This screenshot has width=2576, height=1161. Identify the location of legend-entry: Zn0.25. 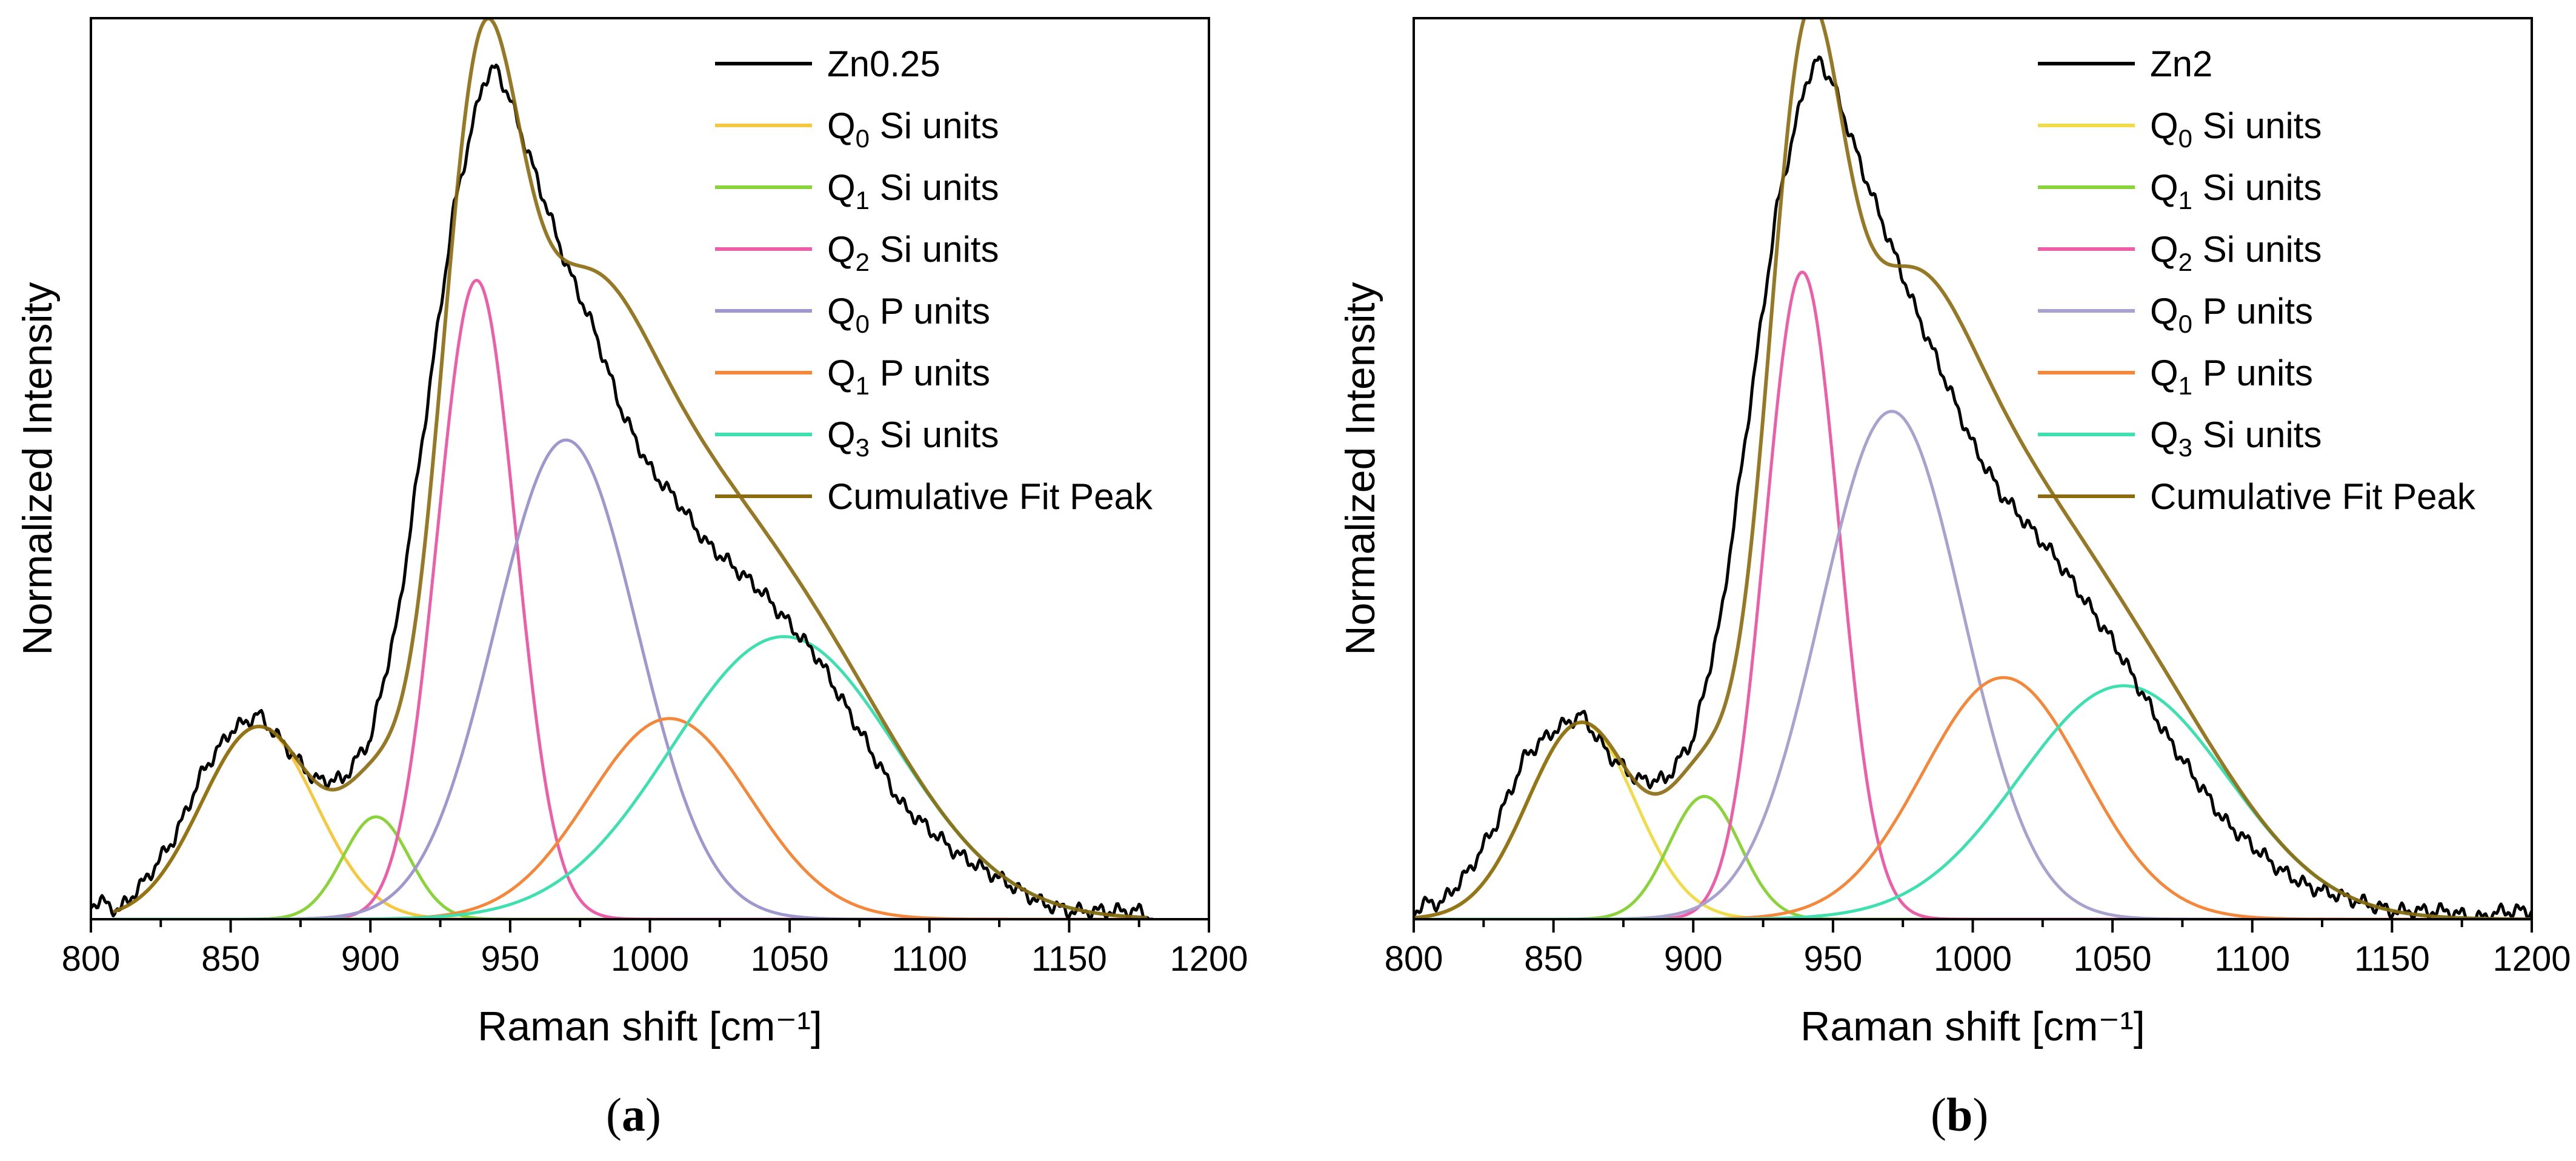
(883, 64).